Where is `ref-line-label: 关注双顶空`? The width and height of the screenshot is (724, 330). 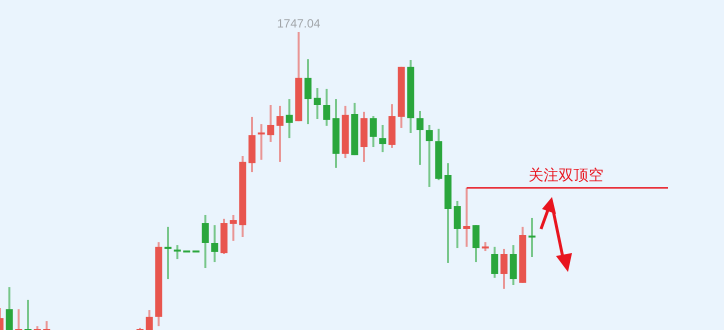
ref-line-label: 关注双顶空 is located at coordinates (566, 175).